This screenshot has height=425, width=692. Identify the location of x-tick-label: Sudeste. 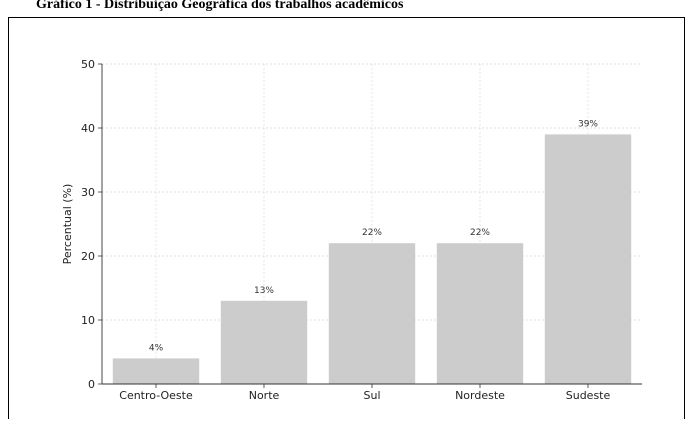
(588, 395).